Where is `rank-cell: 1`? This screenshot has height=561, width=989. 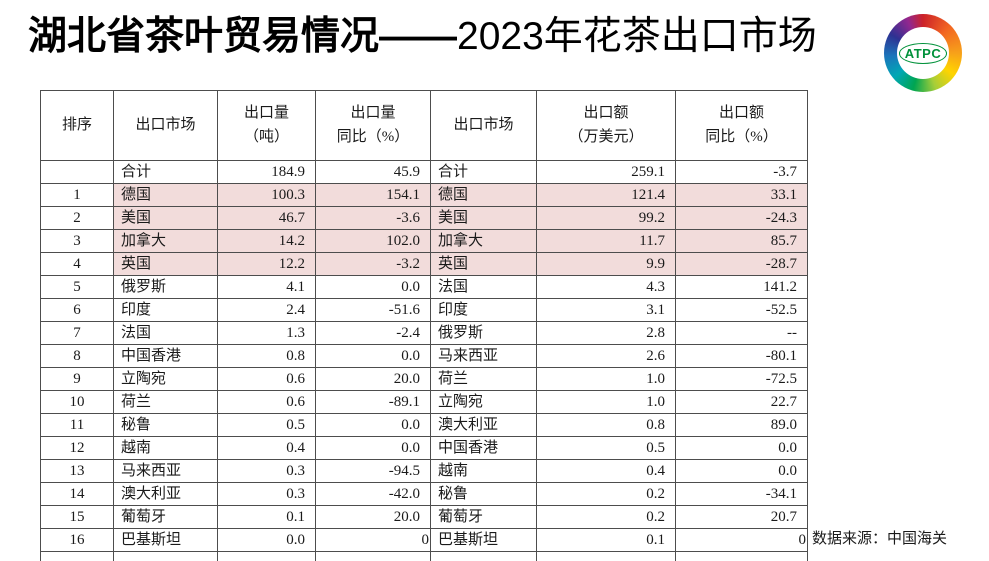 rank-cell: 1 is located at coordinates (77, 195).